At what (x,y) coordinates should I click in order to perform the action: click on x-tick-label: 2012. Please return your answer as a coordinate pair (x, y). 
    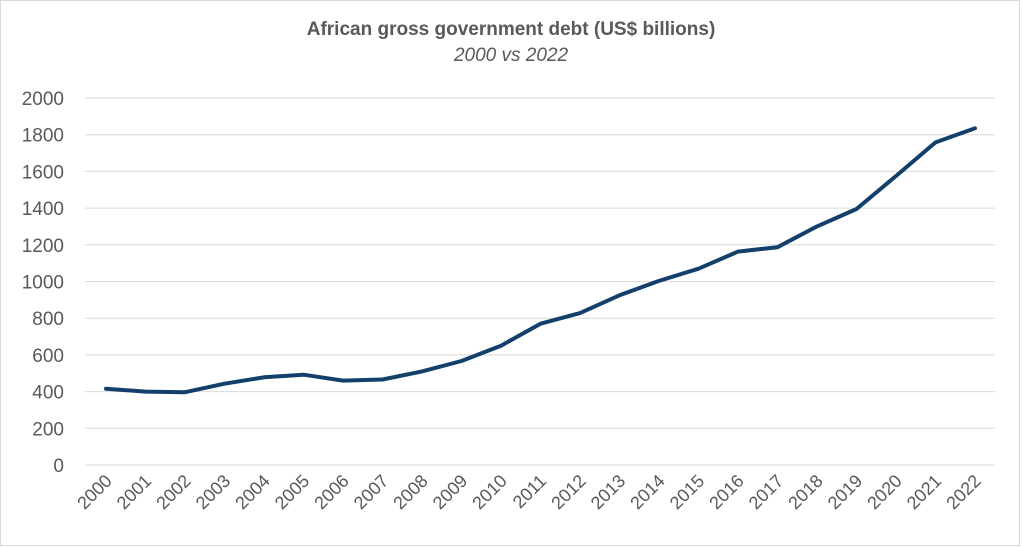
    Looking at the image, I should click on (568, 492).